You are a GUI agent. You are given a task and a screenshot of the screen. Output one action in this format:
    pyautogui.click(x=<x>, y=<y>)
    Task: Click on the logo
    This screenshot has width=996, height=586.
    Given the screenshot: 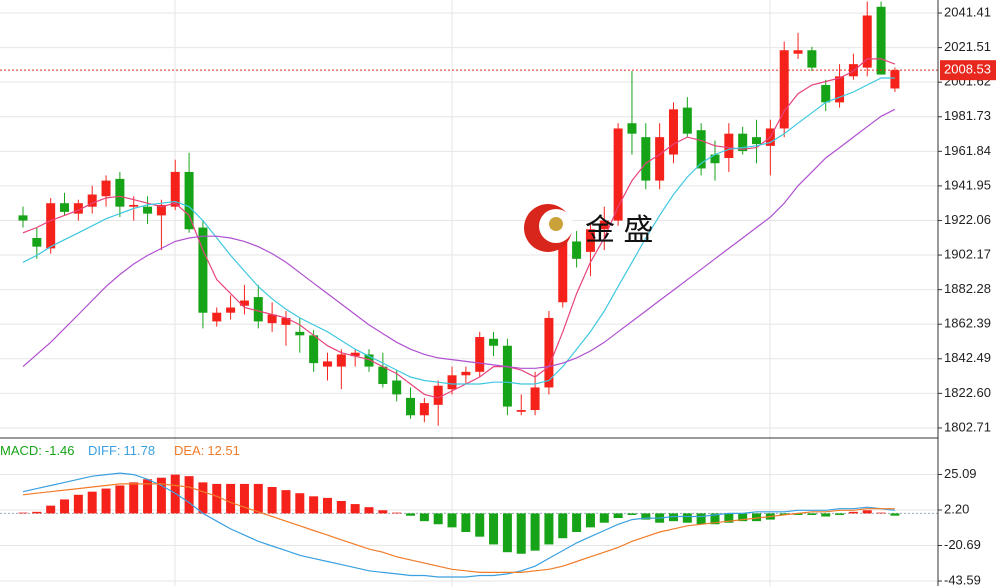 What is the action you would take?
    pyautogui.click(x=548, y=228)
    